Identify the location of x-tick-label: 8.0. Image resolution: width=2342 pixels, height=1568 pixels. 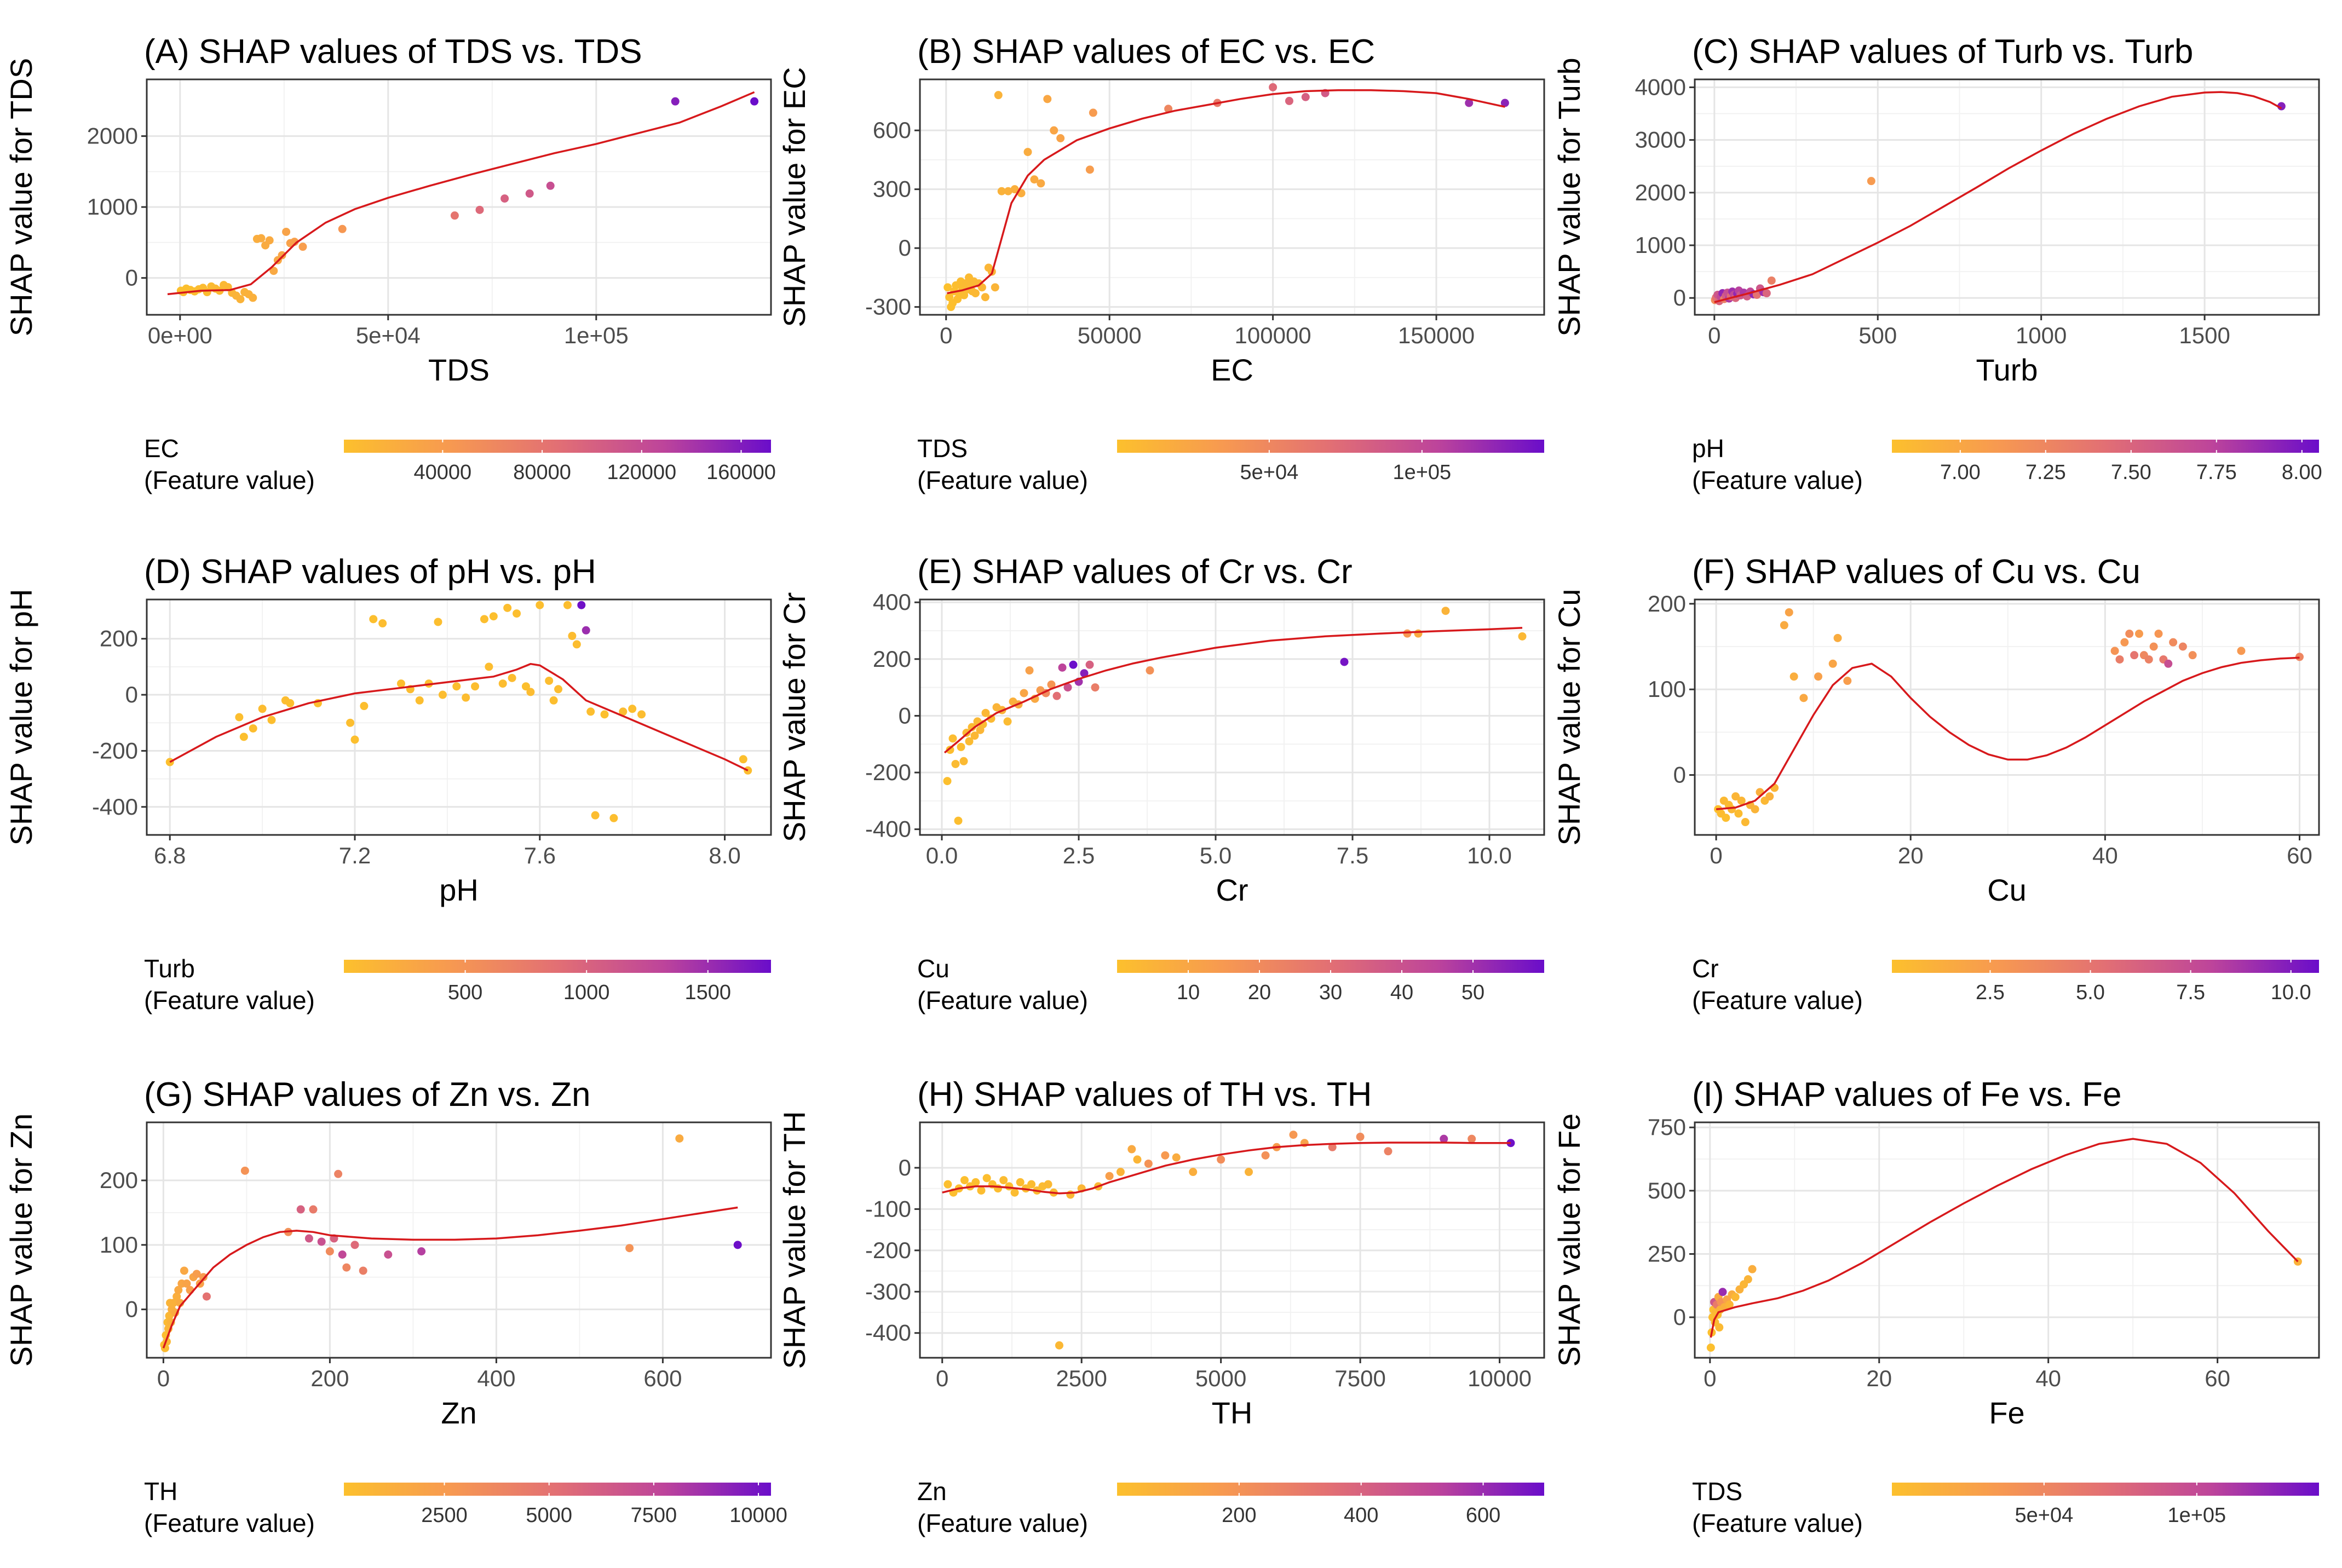
(724, 855).